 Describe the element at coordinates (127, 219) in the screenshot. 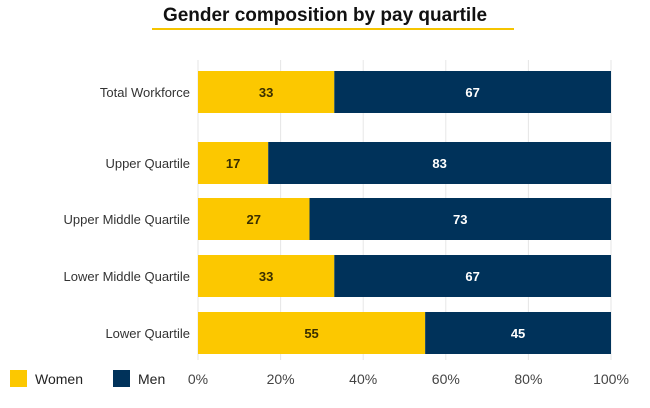

I see `category-label: Upper Middle Quartile` at that location.